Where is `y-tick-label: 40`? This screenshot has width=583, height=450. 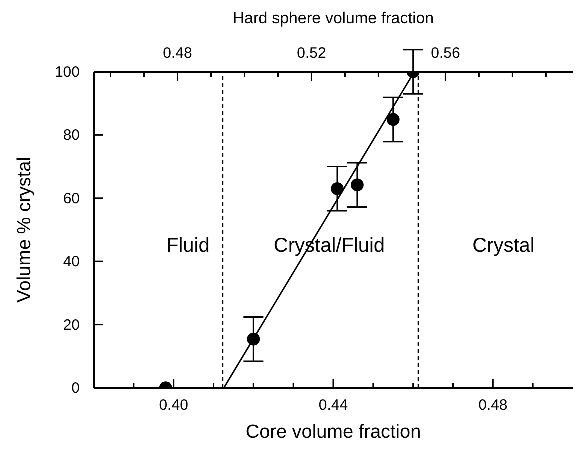
y-tick-label: 40 is located at coordinates (71, 262).